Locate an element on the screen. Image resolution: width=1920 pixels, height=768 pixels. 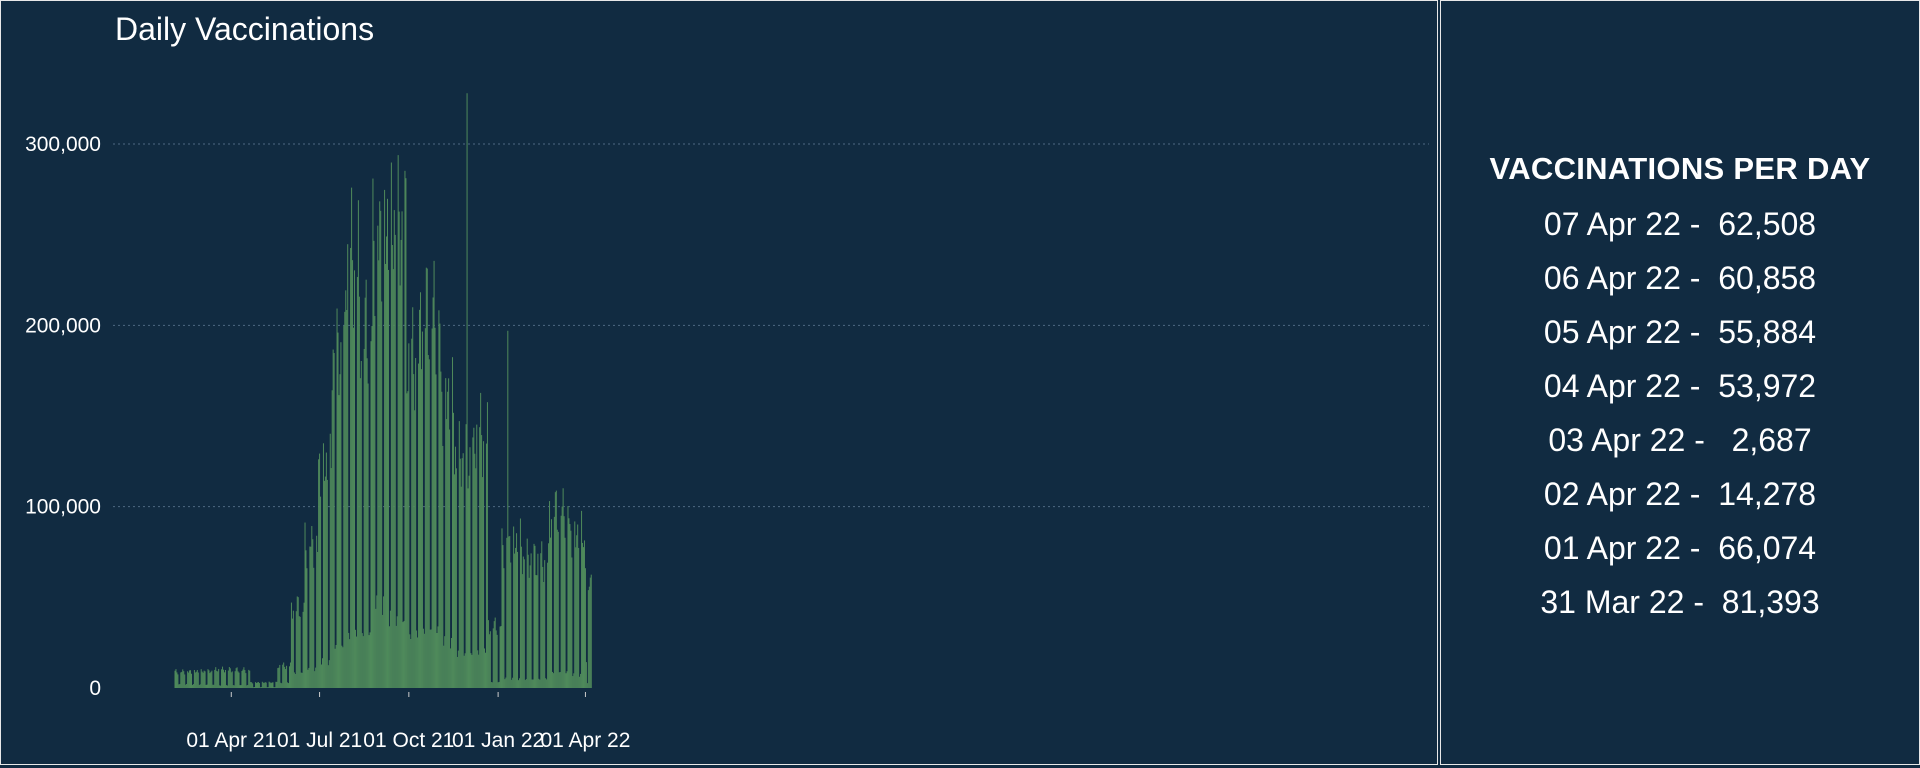
summary-entry: 03 Apr 22 - 2,687 is located at coordinates (1680, 440).